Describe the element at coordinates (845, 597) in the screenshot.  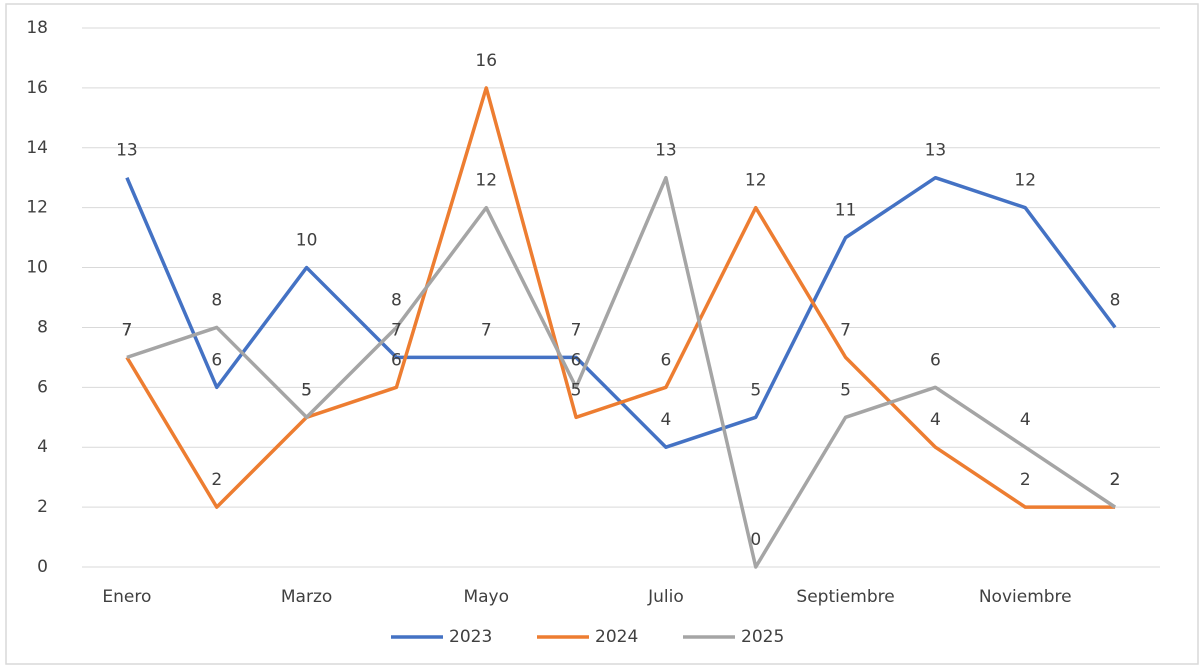
I see `x-tick-label: Septiembre` at that location.